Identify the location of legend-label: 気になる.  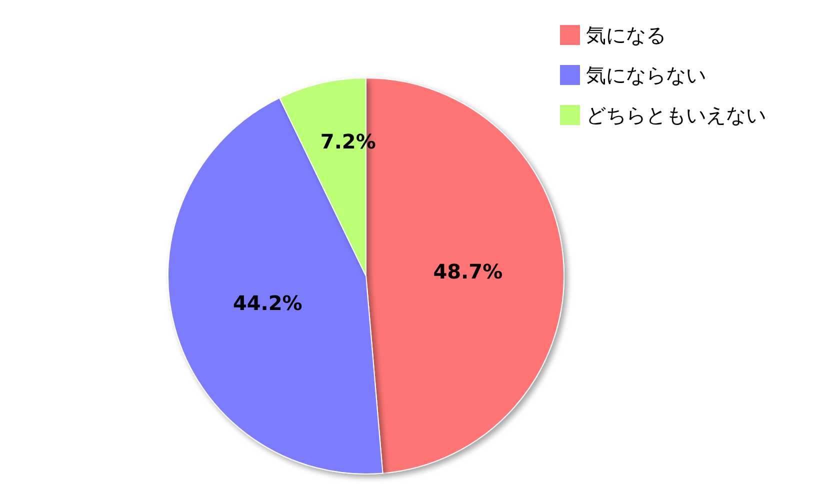
(626, 35).